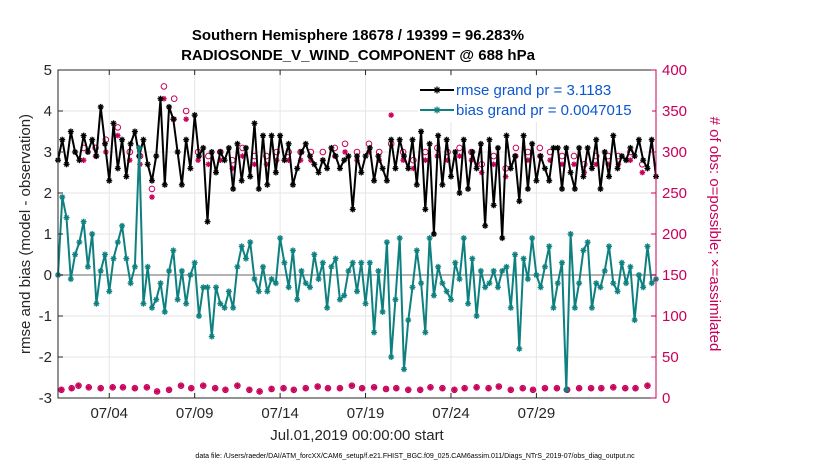 This screenshot has height=470, width=830. What do you see at coordinates (48, 193) in the screenshot?
I see `y-tick-label: 2` at bounding box center [48, 193].